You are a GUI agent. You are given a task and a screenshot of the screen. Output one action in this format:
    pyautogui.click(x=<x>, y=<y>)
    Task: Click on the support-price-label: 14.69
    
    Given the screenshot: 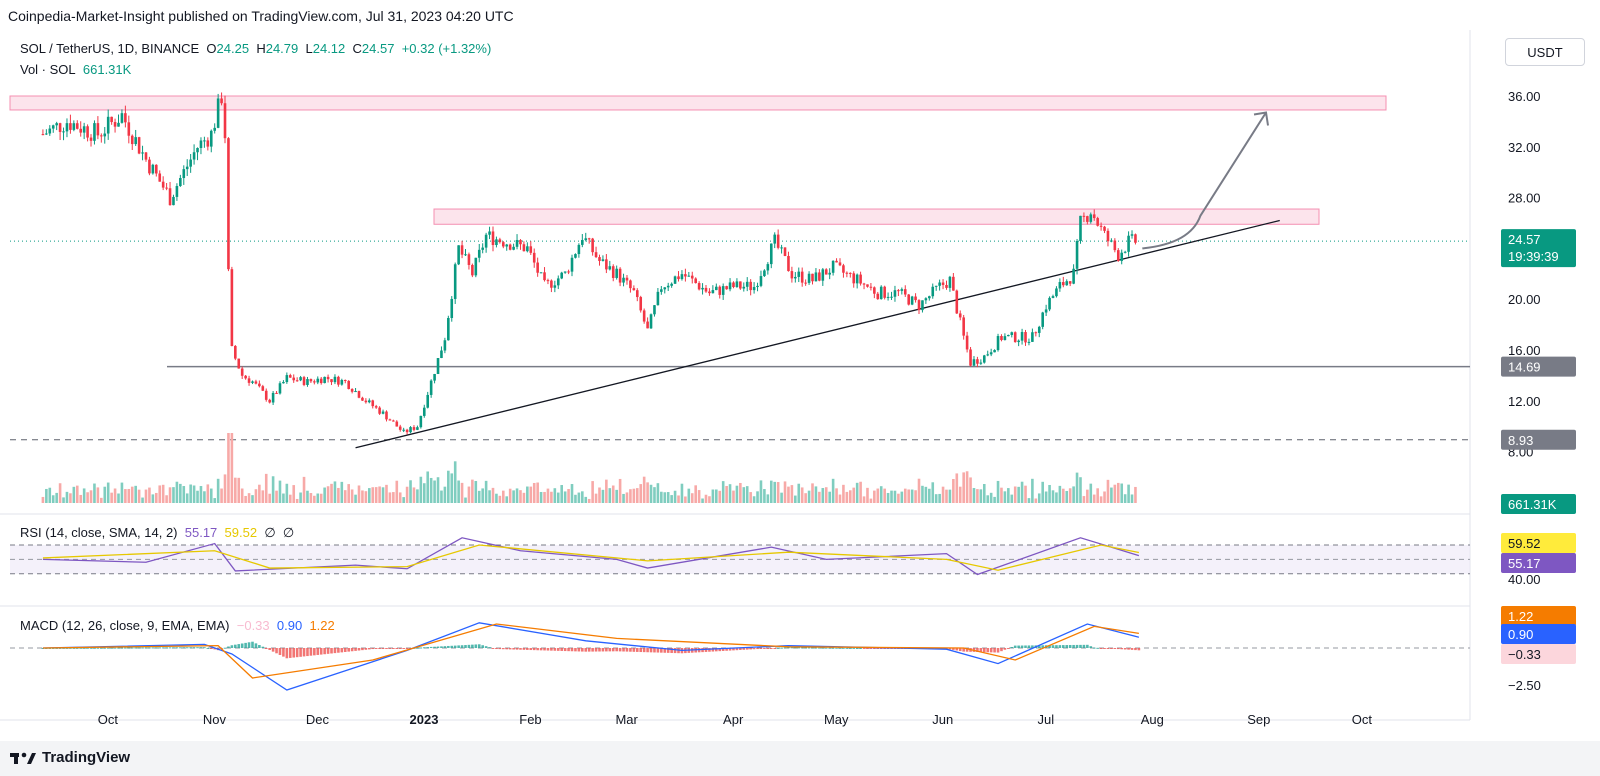 What is the action you would take?
    pyautogui.click(x=1524, y=367)
    